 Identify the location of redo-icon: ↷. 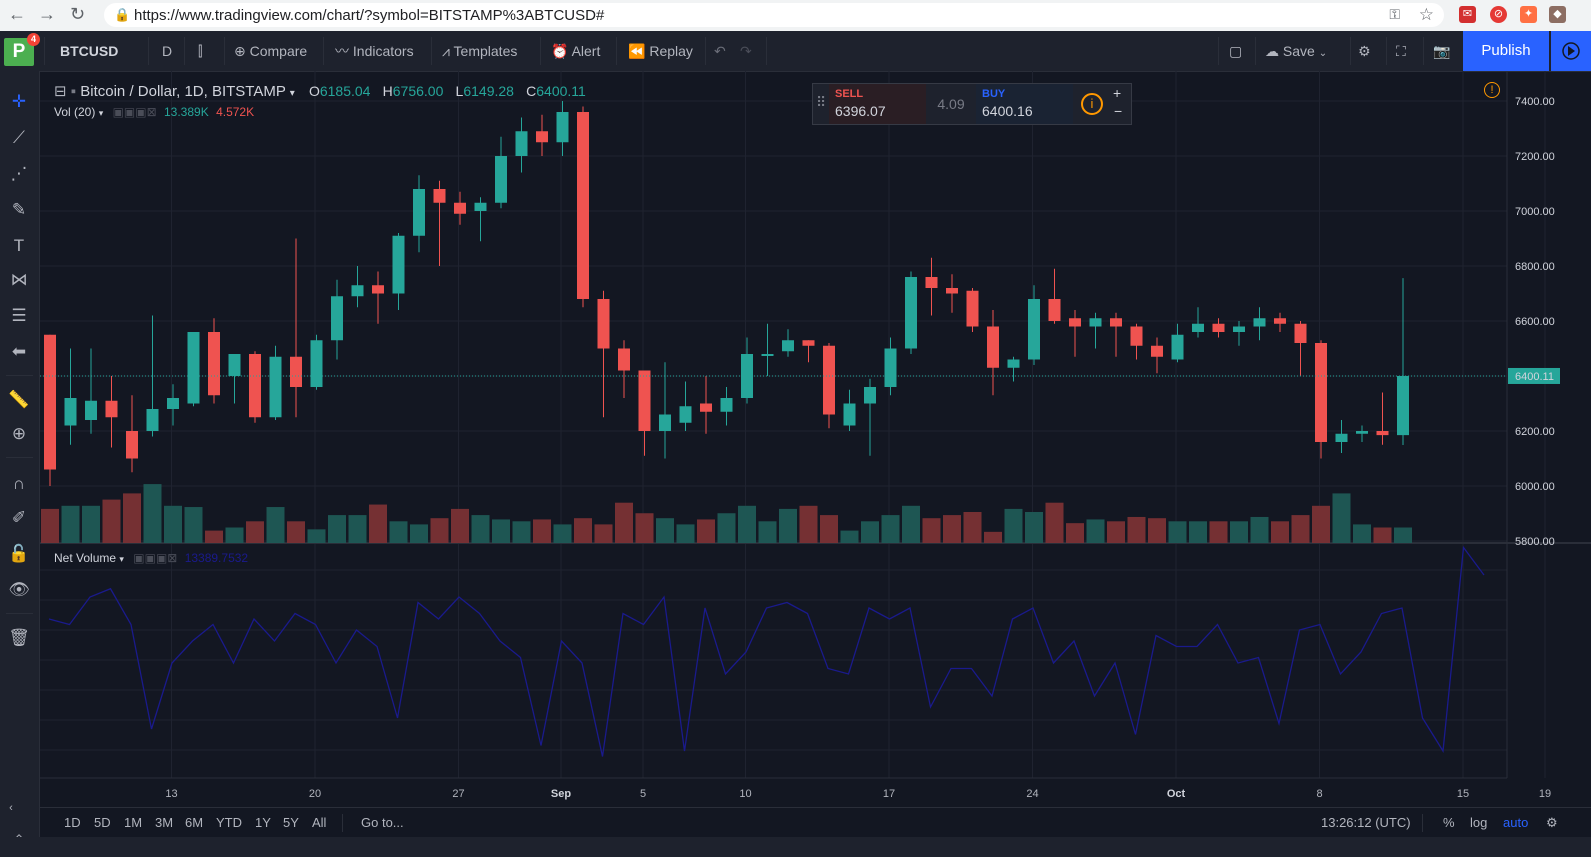
(746, 51).